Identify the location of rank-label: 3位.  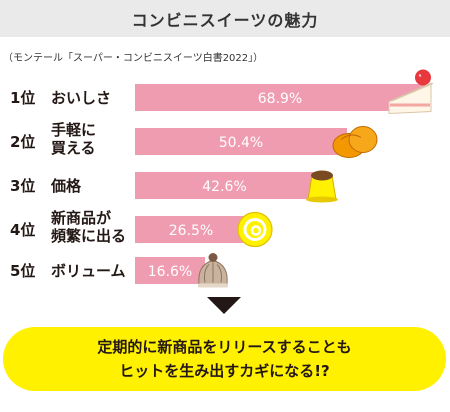
(22, 186).